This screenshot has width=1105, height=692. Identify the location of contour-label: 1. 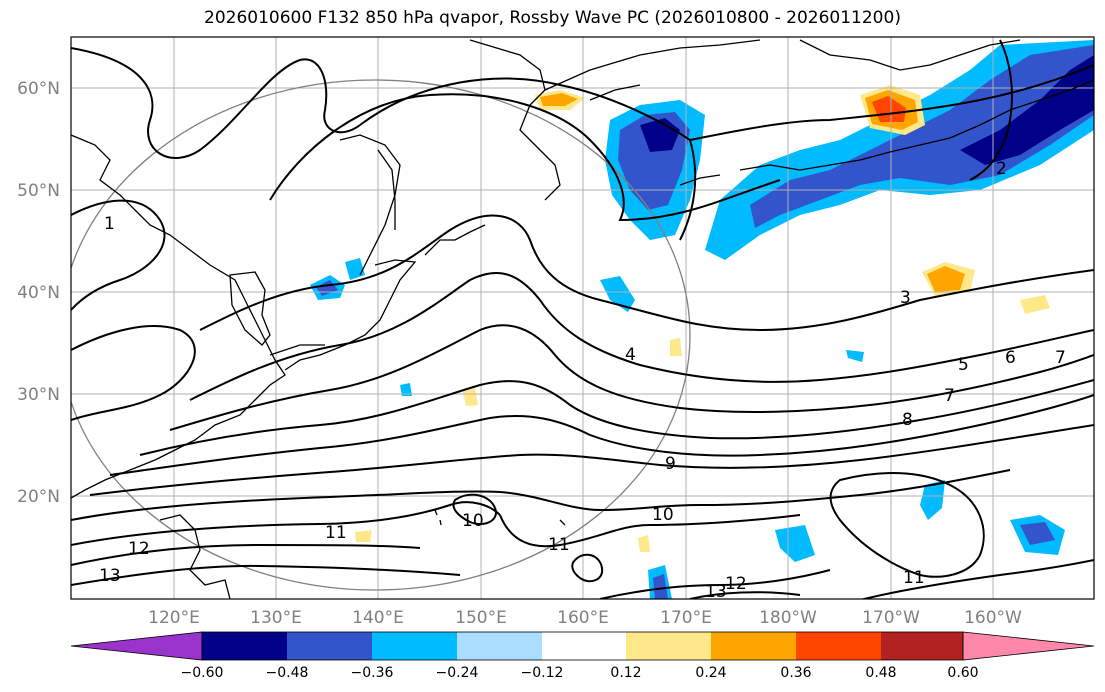
(109, 224).